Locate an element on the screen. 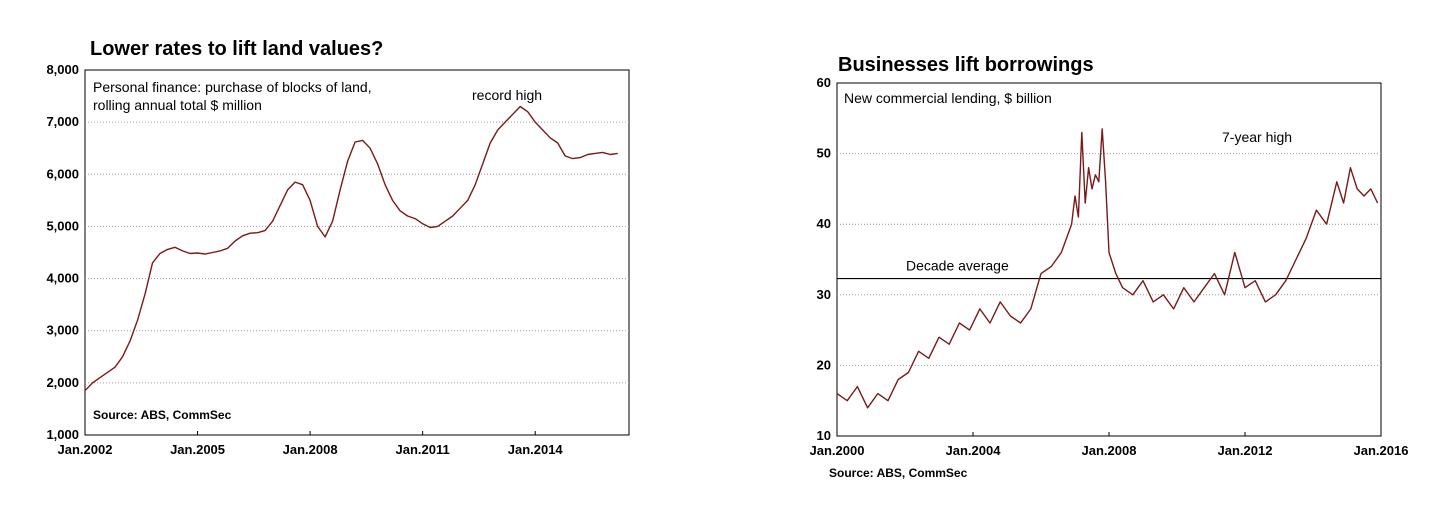 The image size is (1440, 532). x-tick-label: Jan.2000 is located at coordinates (837, 450).